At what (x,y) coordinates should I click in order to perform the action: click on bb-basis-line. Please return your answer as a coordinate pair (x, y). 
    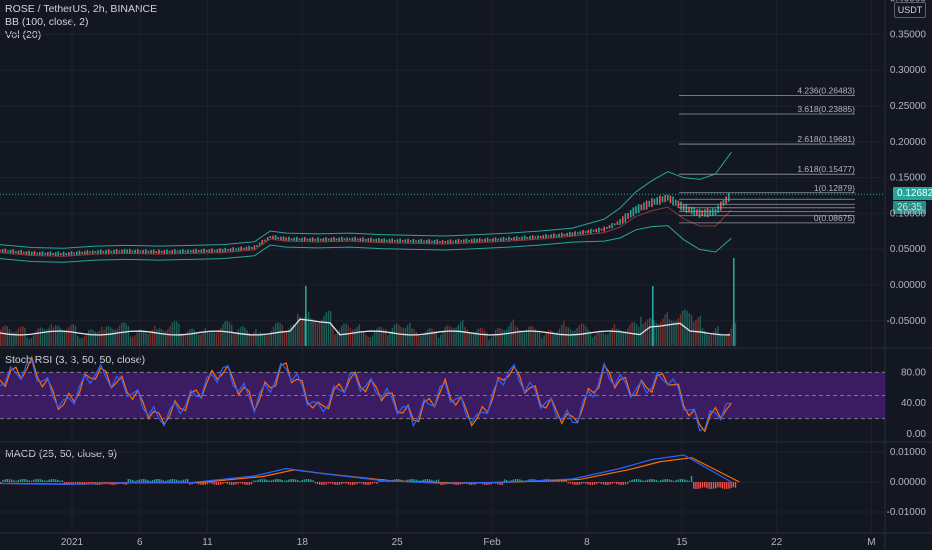
    Looking at the image, I should click on (366, 231).